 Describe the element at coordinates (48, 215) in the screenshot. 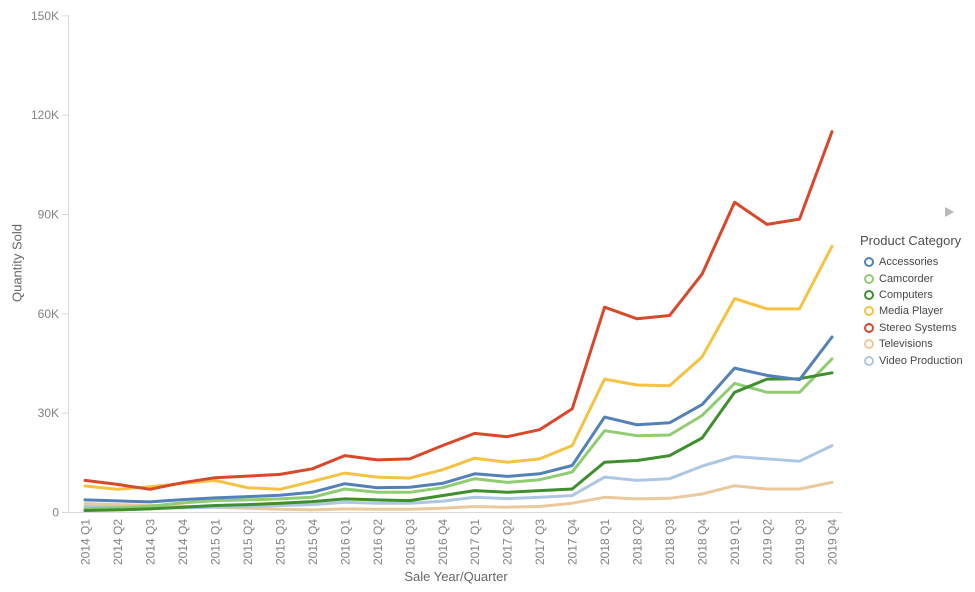

I see `y-tick-label: 90K` at that location.